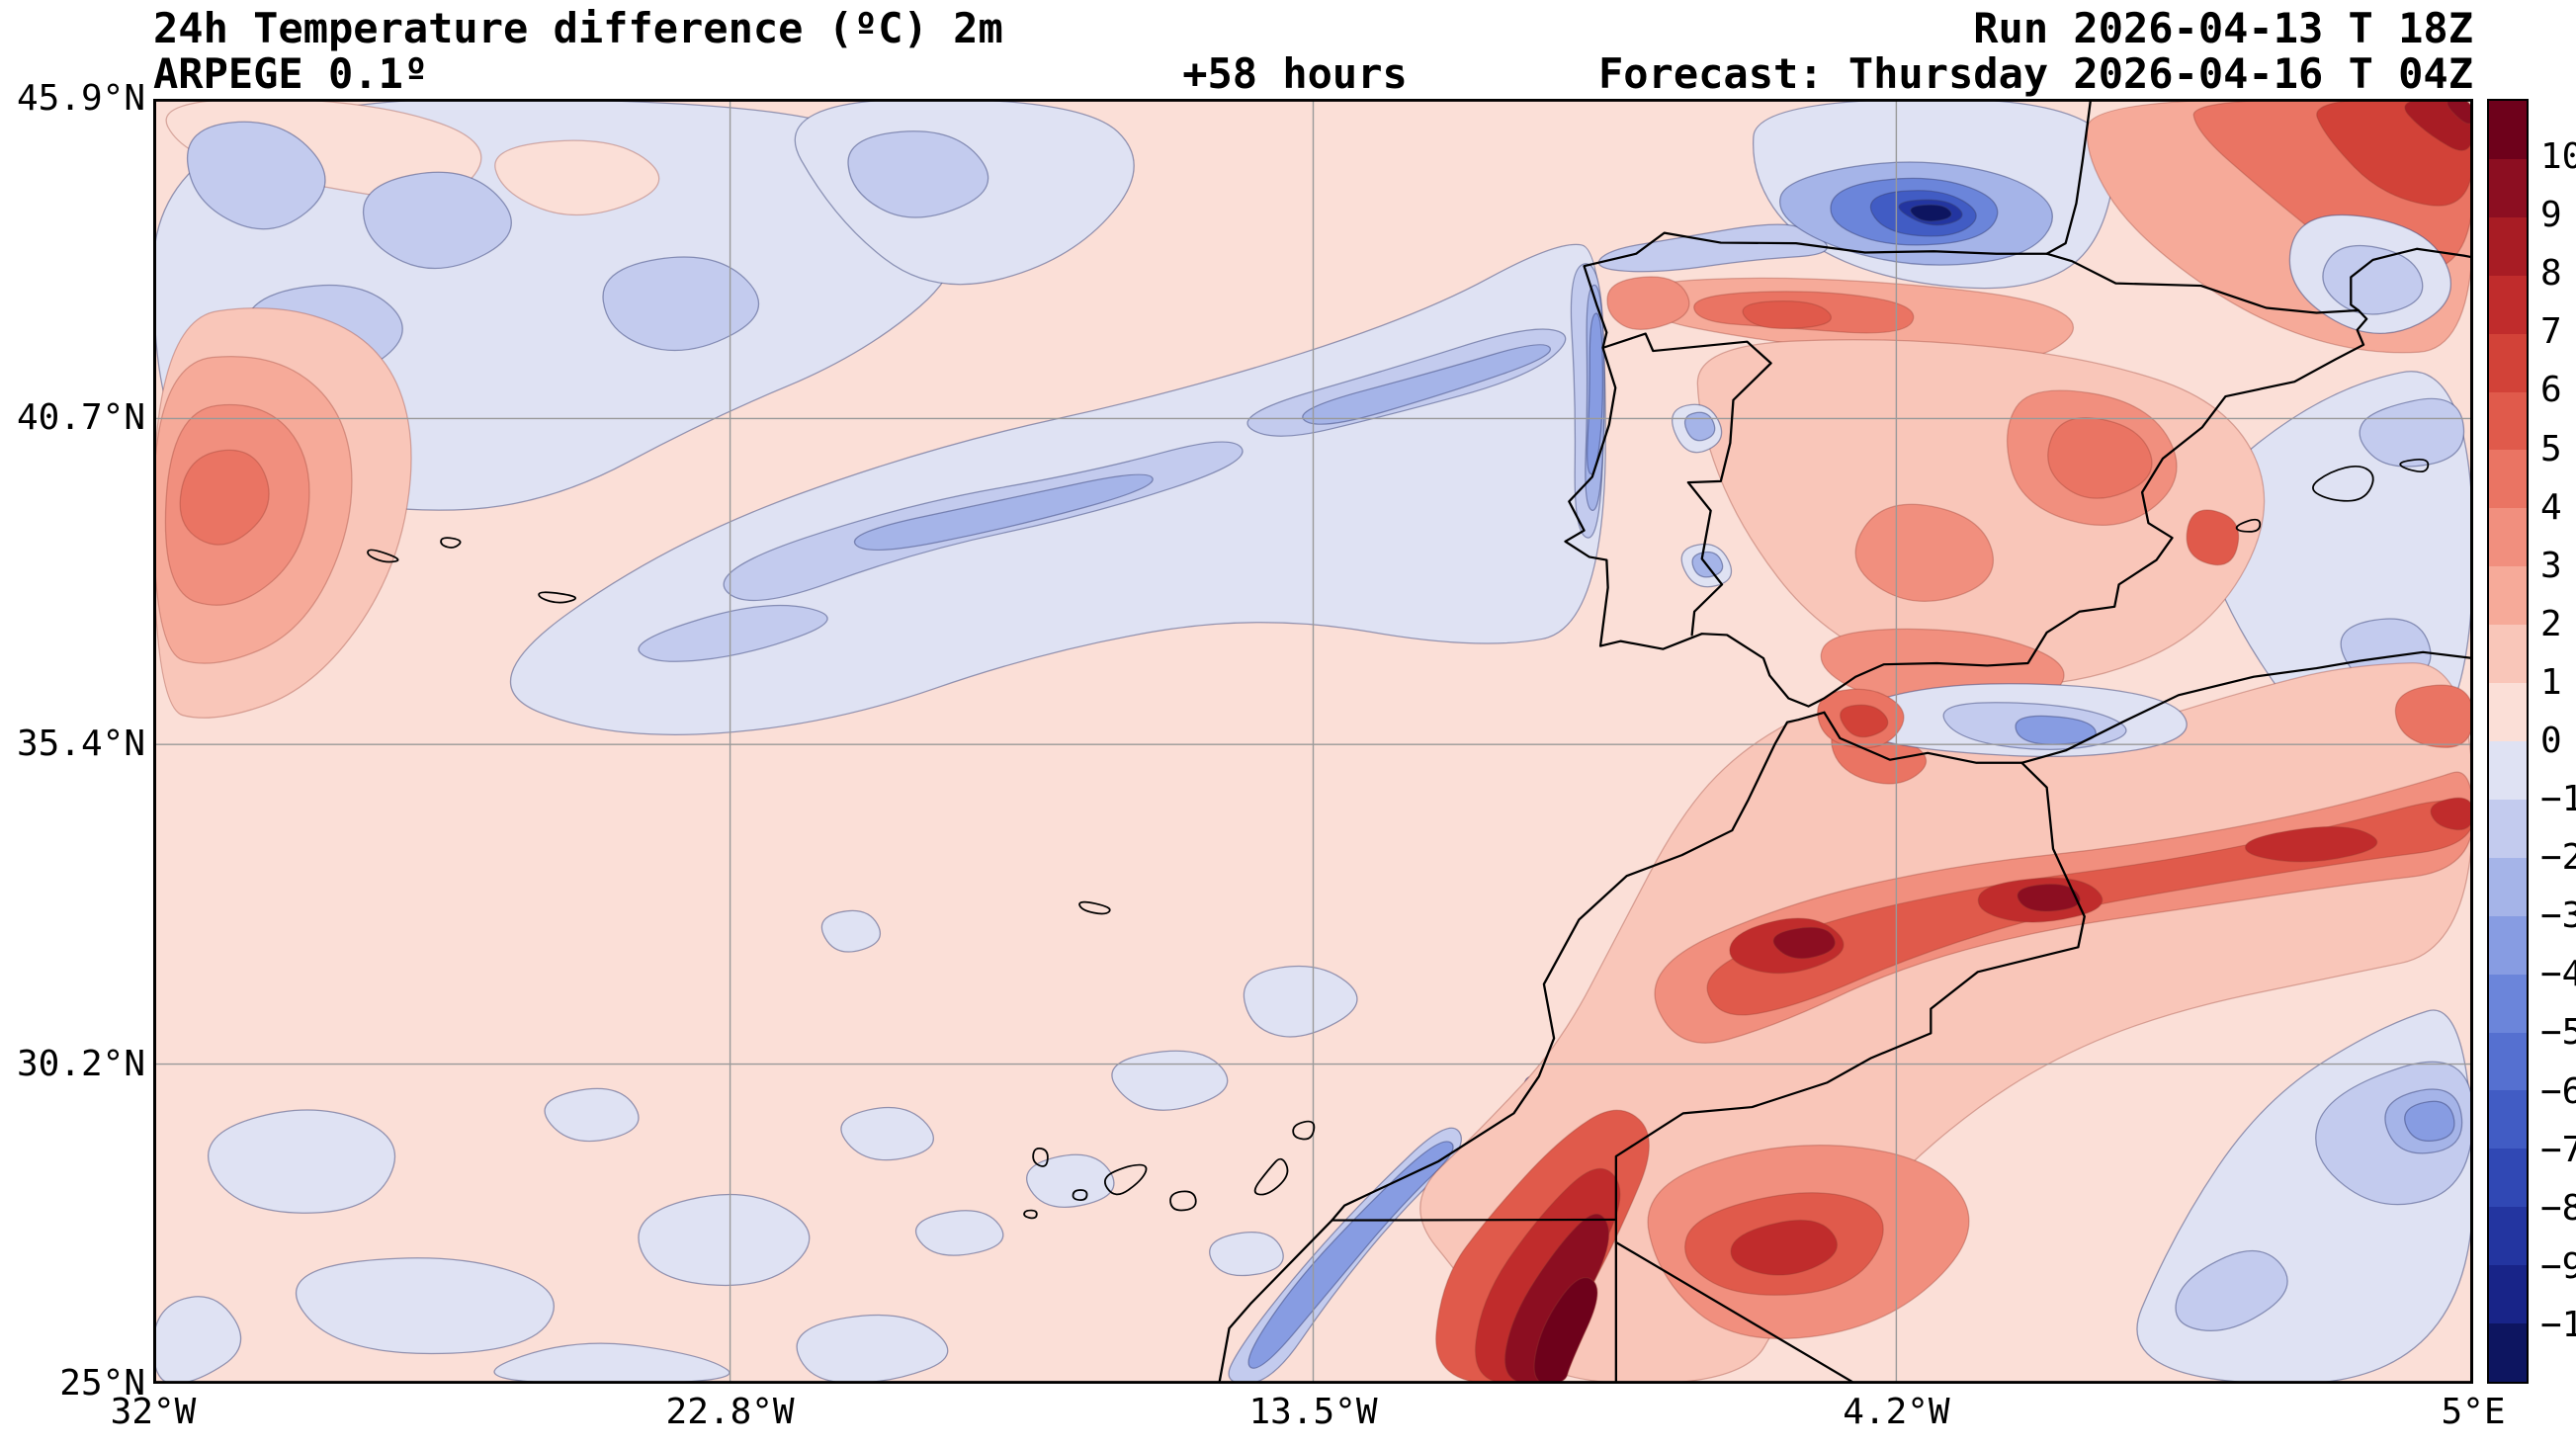  I want to click on coastline-ibiza, so click(2248, 525).